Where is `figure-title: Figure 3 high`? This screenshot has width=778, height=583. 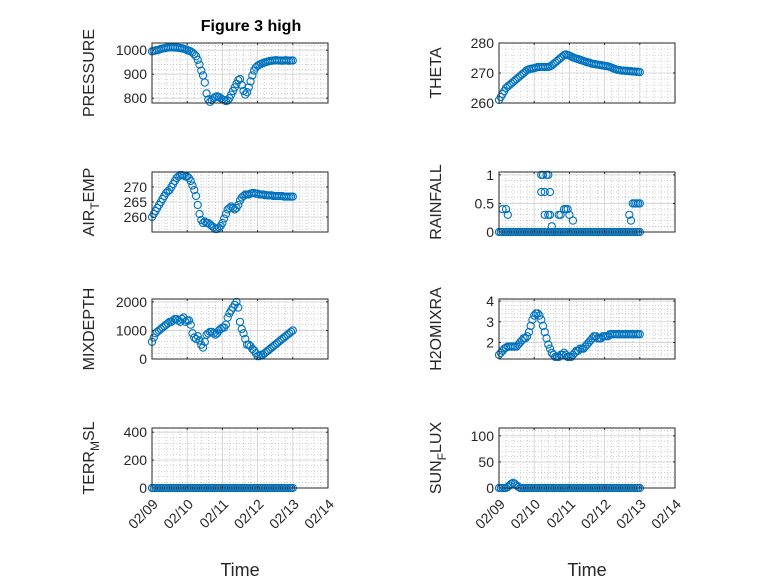 figure-title: Figure 3 high is located at coordinates (251, 26).